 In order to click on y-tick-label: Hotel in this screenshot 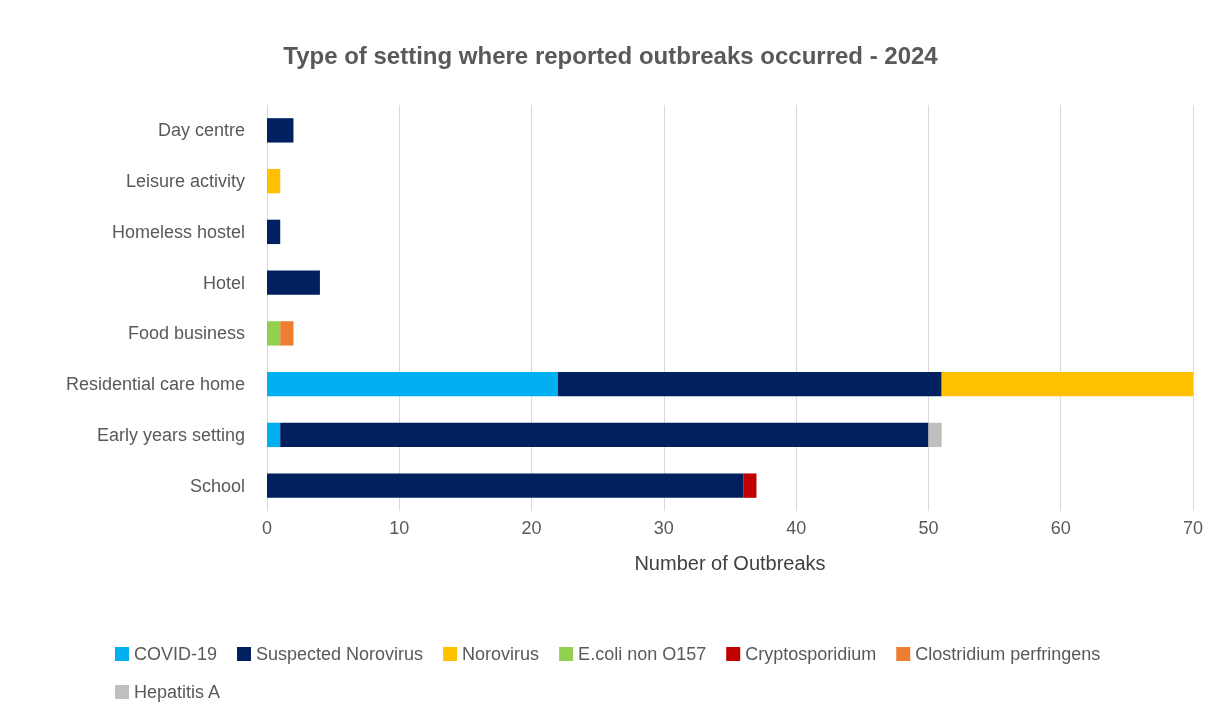, I will do `click(223, 282)`.